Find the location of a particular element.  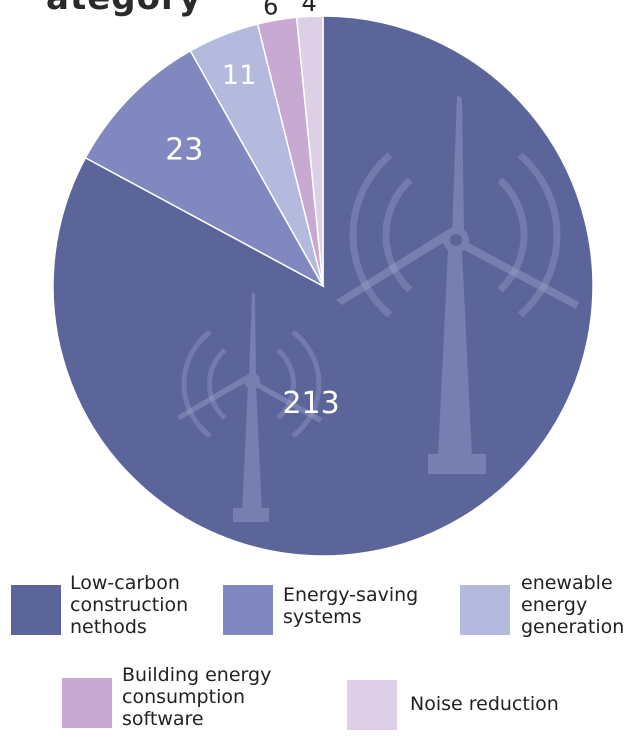

legend-label-low-carbon: Low-carbon construction nethods is located at coordinates (129, 605).